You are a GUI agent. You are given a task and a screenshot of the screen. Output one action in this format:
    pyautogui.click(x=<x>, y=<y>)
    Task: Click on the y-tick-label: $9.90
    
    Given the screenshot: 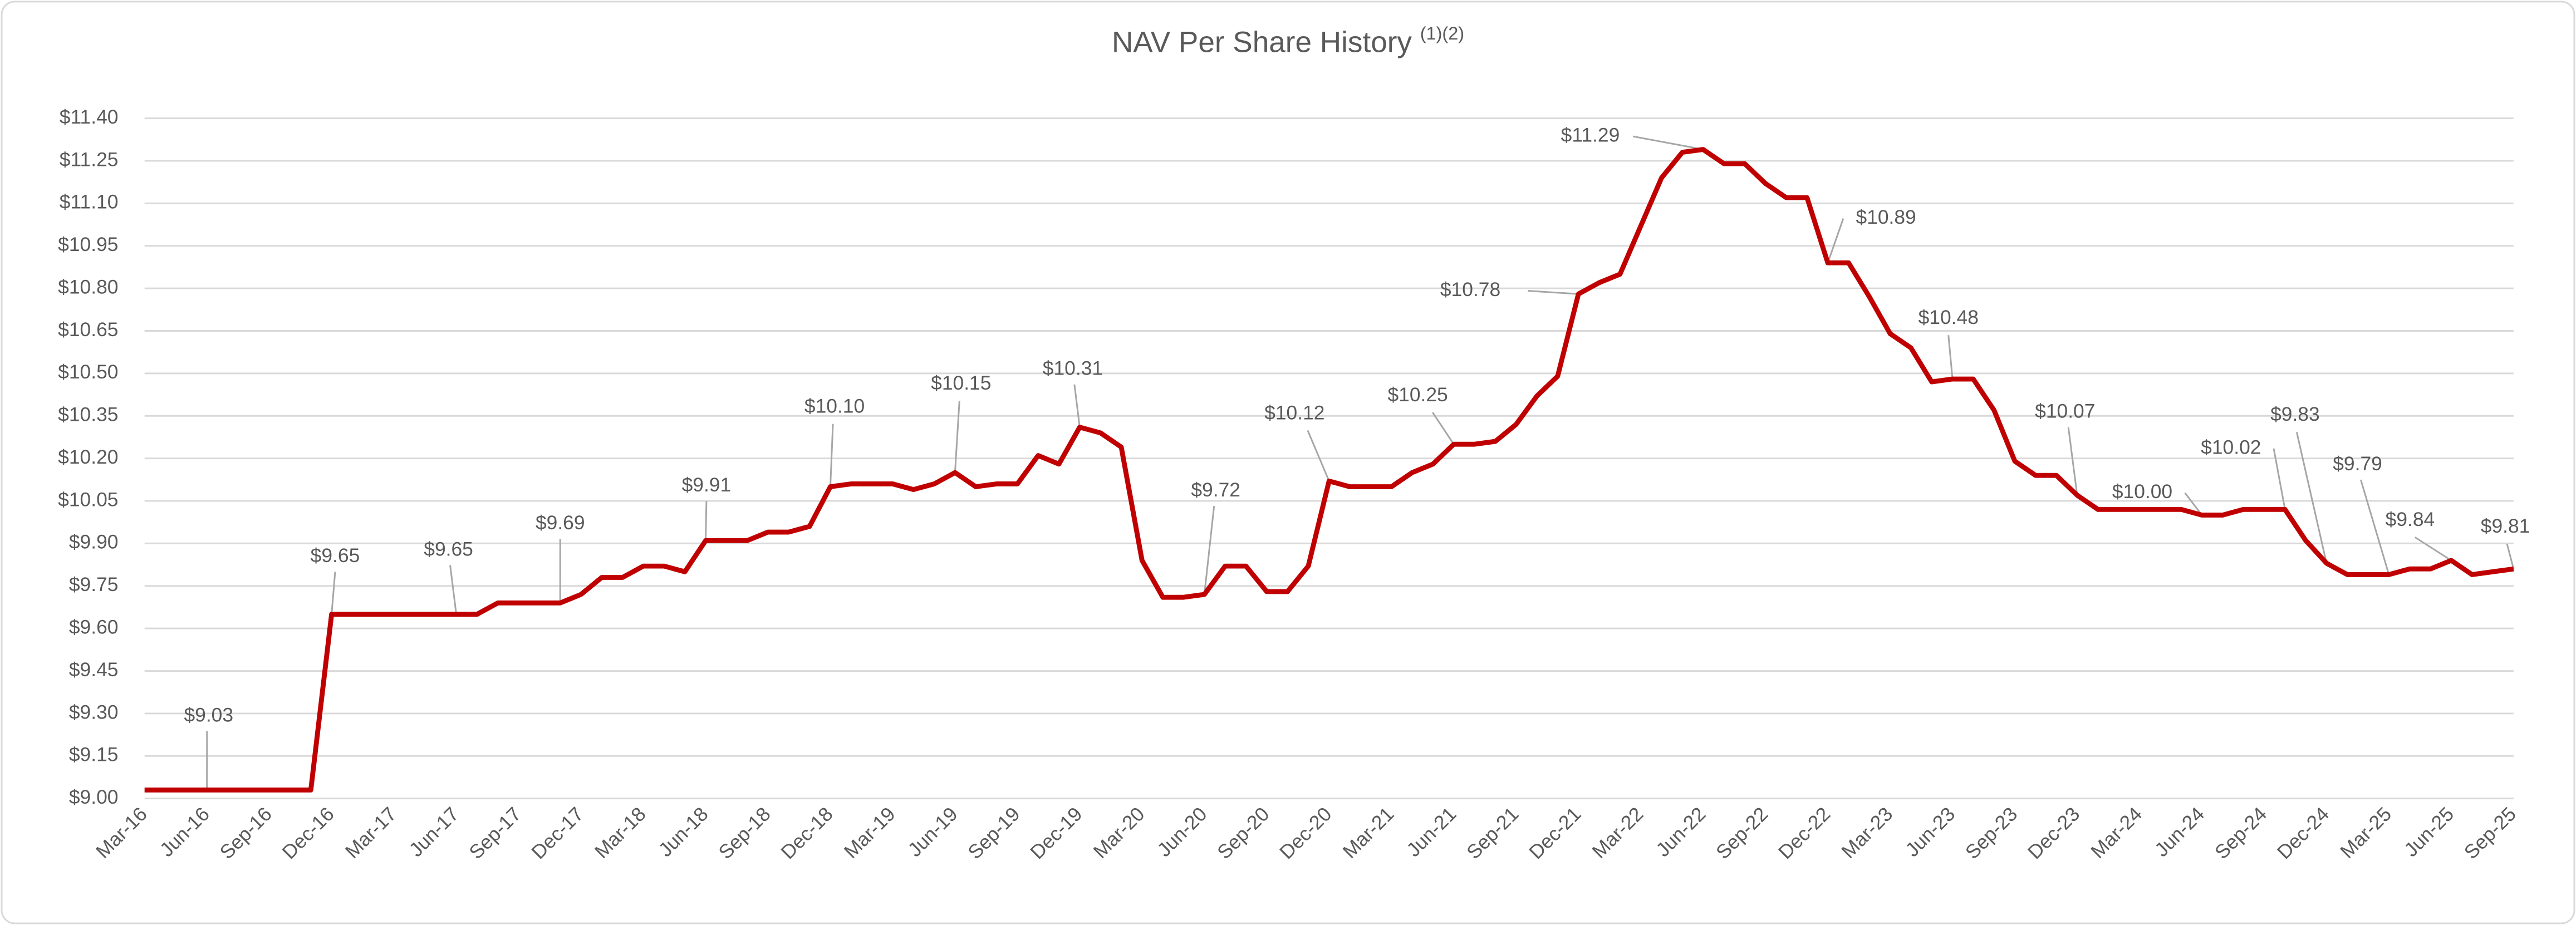 What is the action you would take?
    pyautogui.click(x=94, y=542)
    